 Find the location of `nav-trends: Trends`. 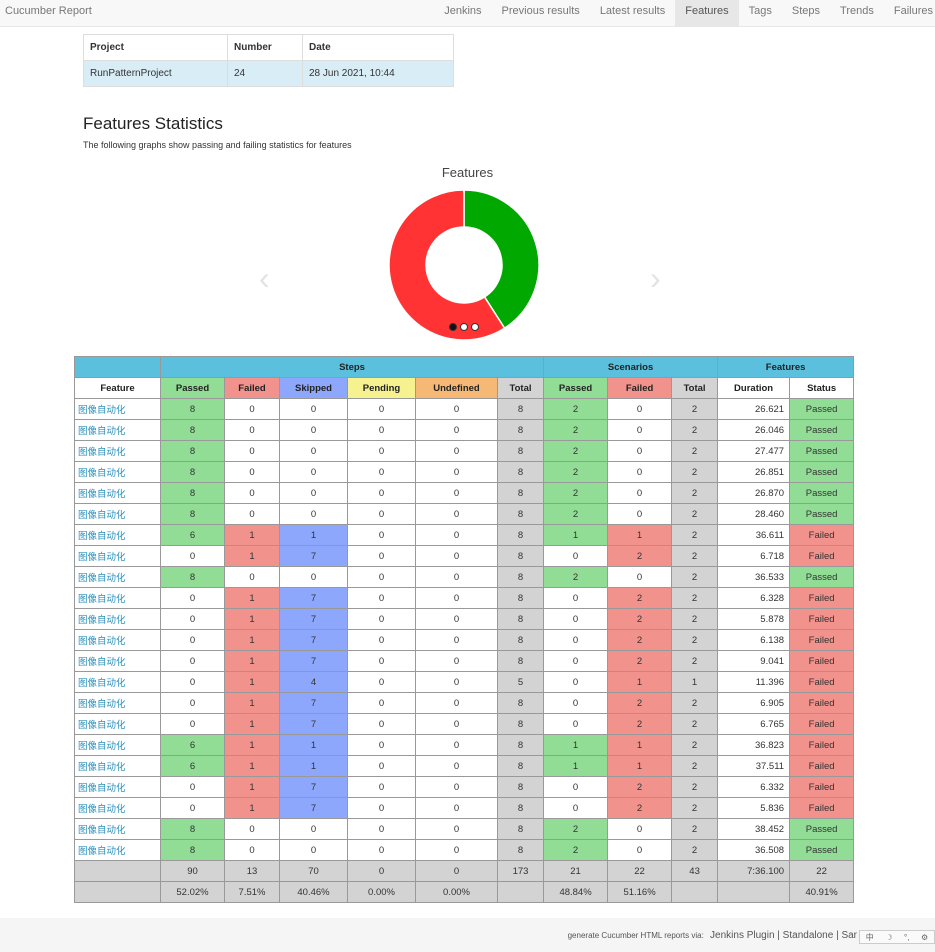

nav-trends: Trends is located at coordinates (857, 11).